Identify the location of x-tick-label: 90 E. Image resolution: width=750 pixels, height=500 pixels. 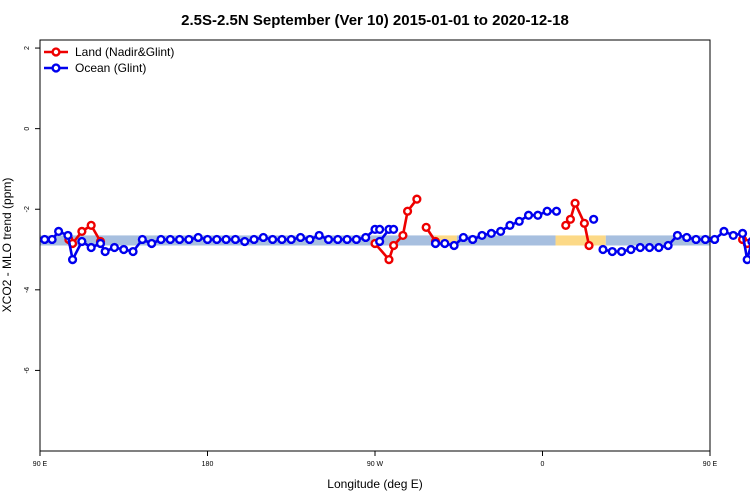
(40, 464).